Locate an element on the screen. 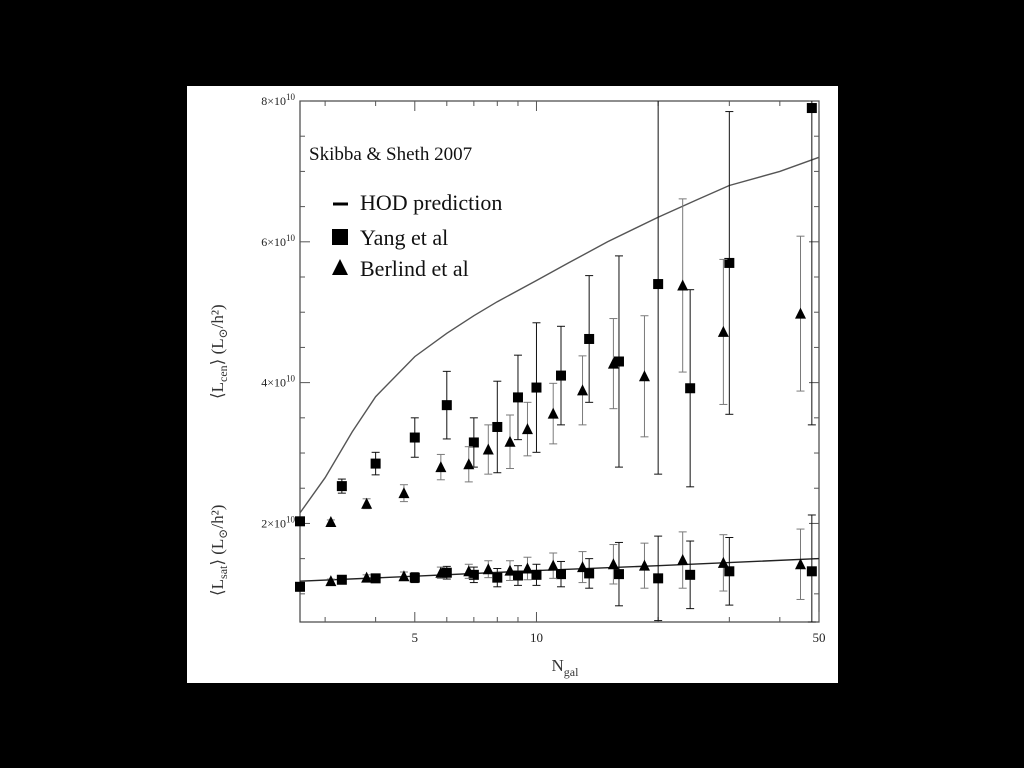 The width and height of the screenshot is (1024, 768). legend-item-yang: Yang et al is located at coordinates (390, 237).